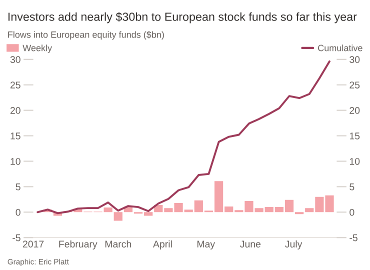 The width and height of the screenshot is (370, 270). I want to click on chart-title: Investors add nearly $30bn to European stock funds so far this year, so click(182, 18).